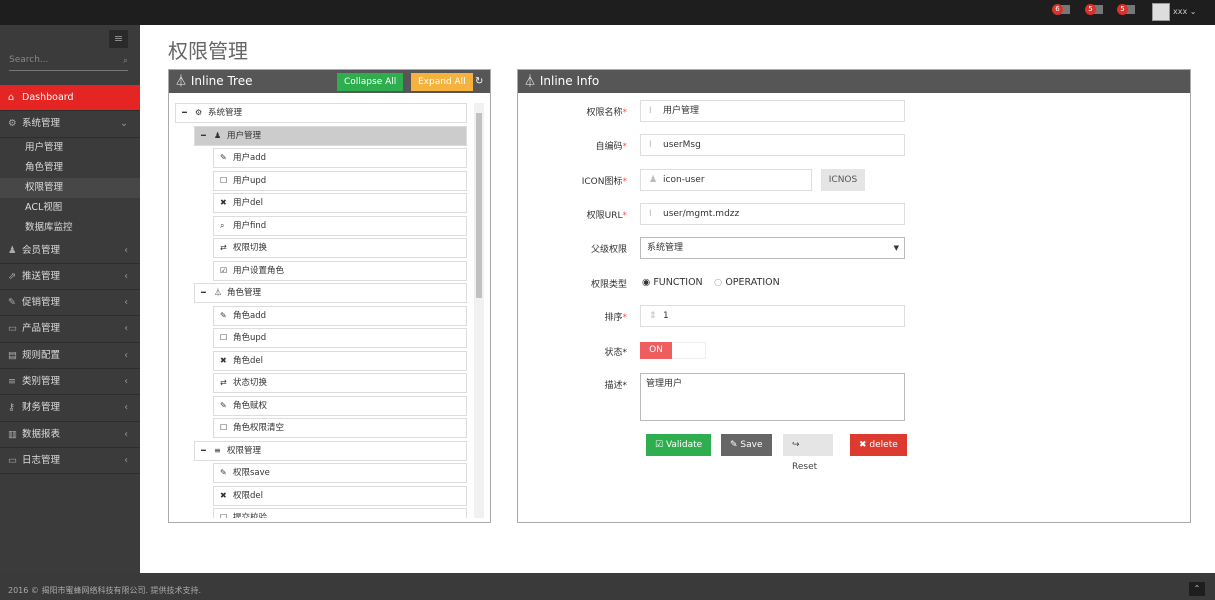 This screenshot has height=600, width=1215. Describe the element at coordinates (340, 338) in the screenshot. I see `tree-node: ☐ 角色upd` at that location.